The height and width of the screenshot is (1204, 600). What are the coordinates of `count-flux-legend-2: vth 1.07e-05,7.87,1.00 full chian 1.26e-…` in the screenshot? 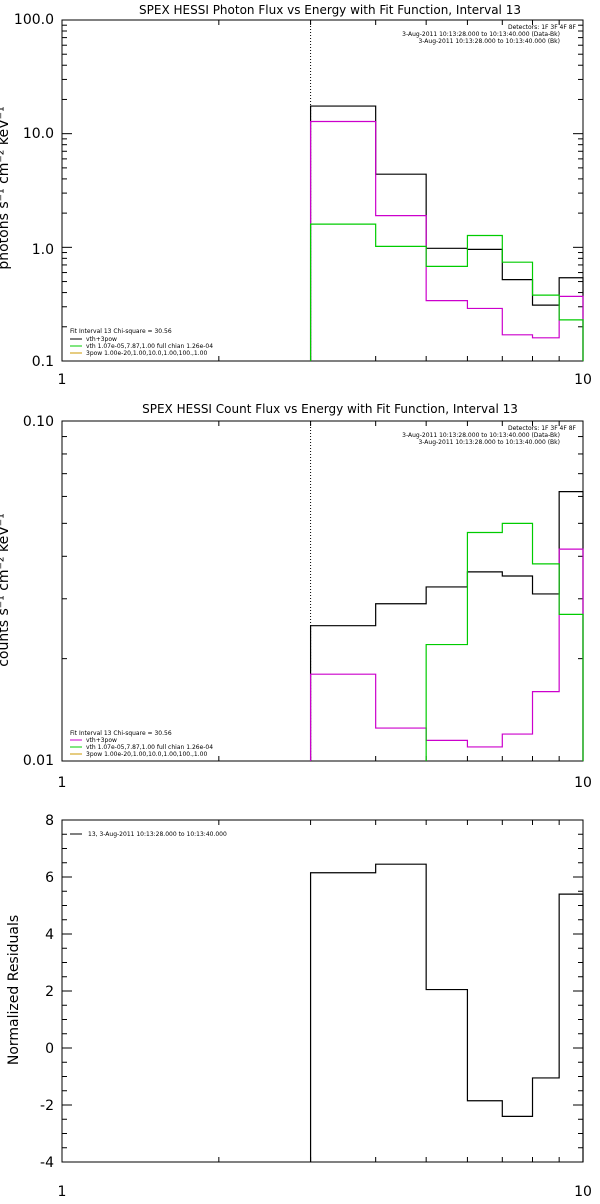 It's located at (149, 747).